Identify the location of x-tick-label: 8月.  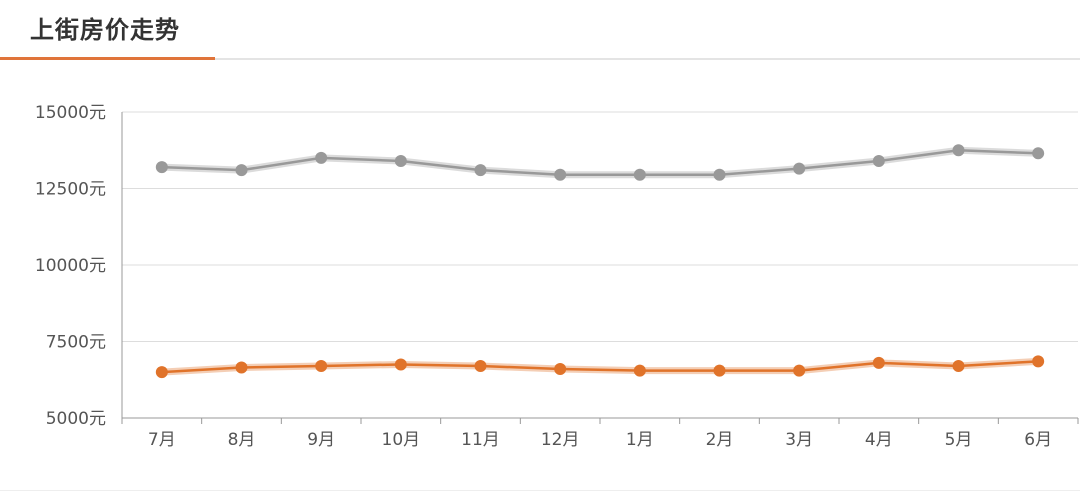
(242, 440).